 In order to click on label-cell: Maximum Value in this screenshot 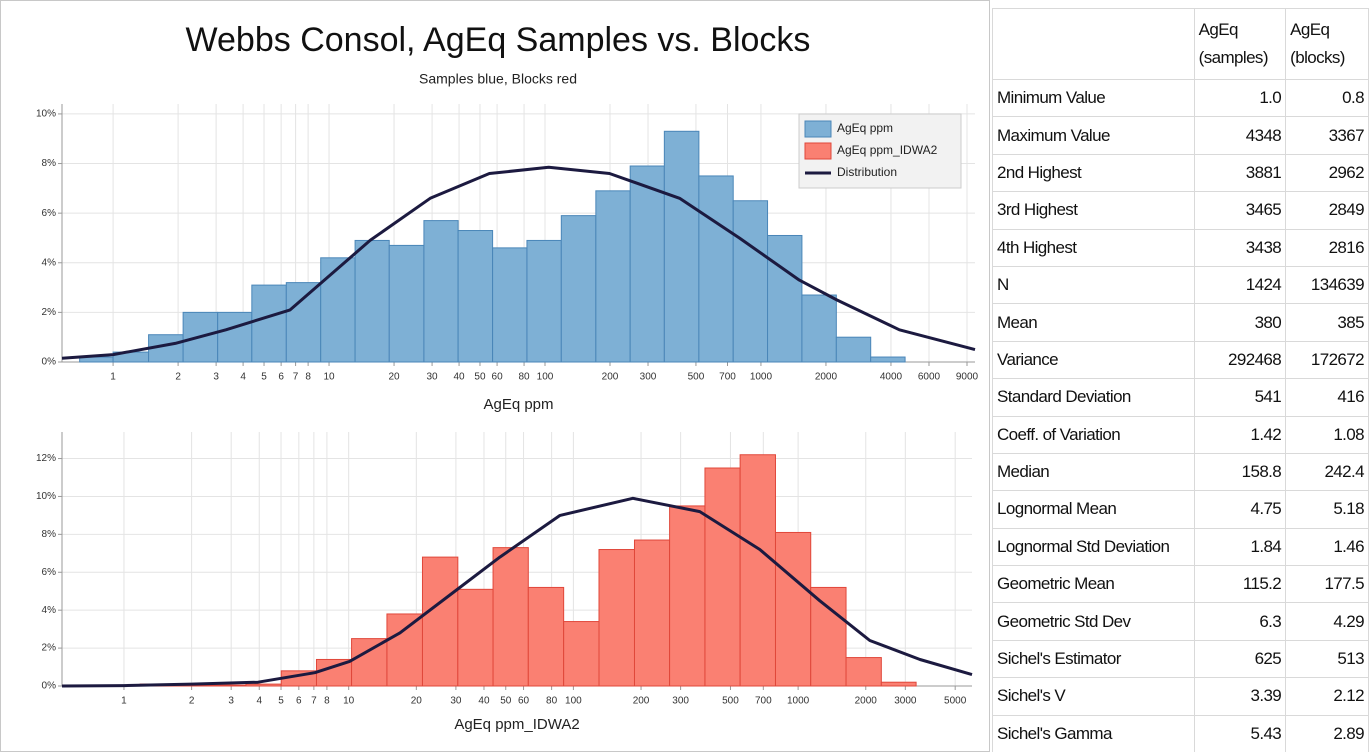, I will do `click(1093, 135)`.